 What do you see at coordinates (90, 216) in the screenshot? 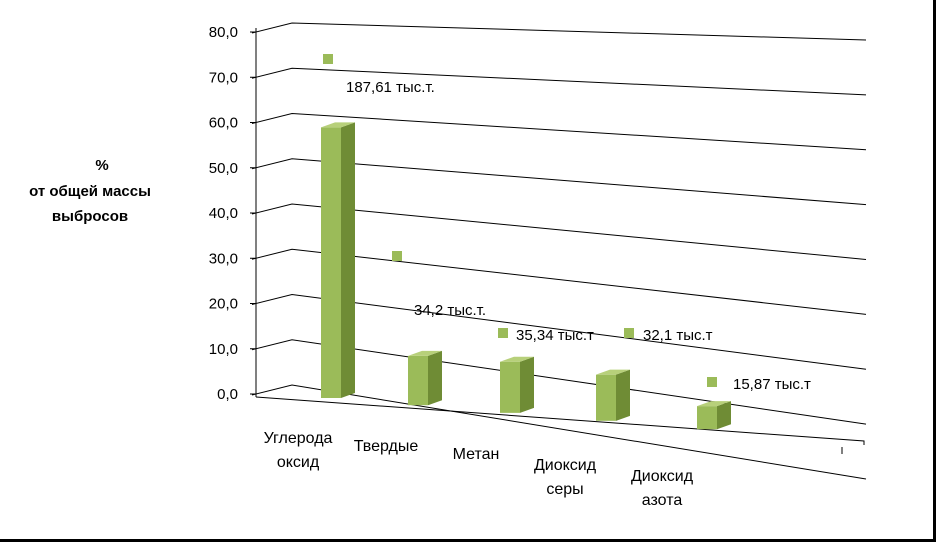
I see `y-axis-label-line-3: выбросов` at bounding box center [90, 216].